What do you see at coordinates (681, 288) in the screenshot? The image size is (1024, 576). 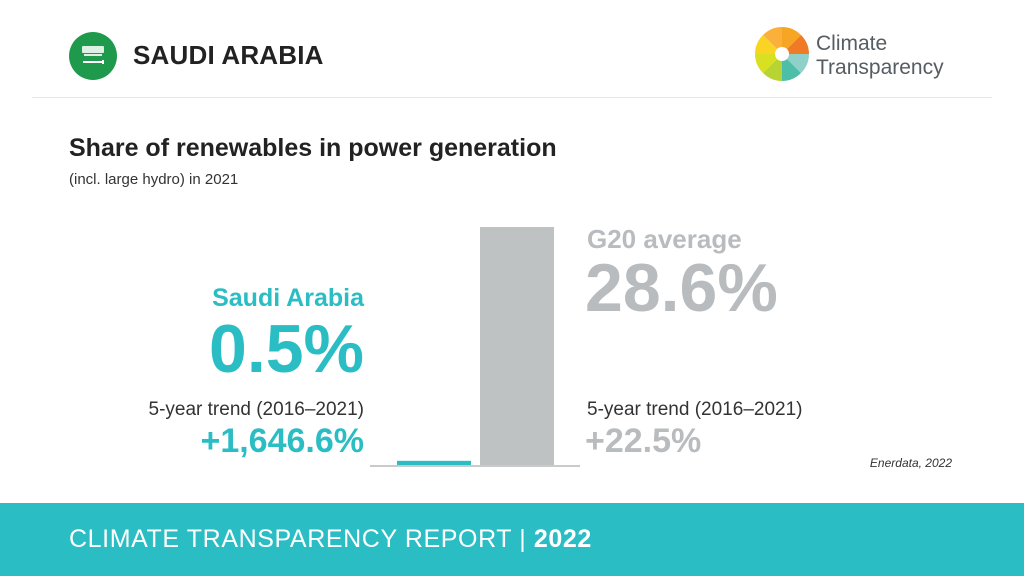 I see `g20-average-value: 28.6%` at bounding box center [681, 288].